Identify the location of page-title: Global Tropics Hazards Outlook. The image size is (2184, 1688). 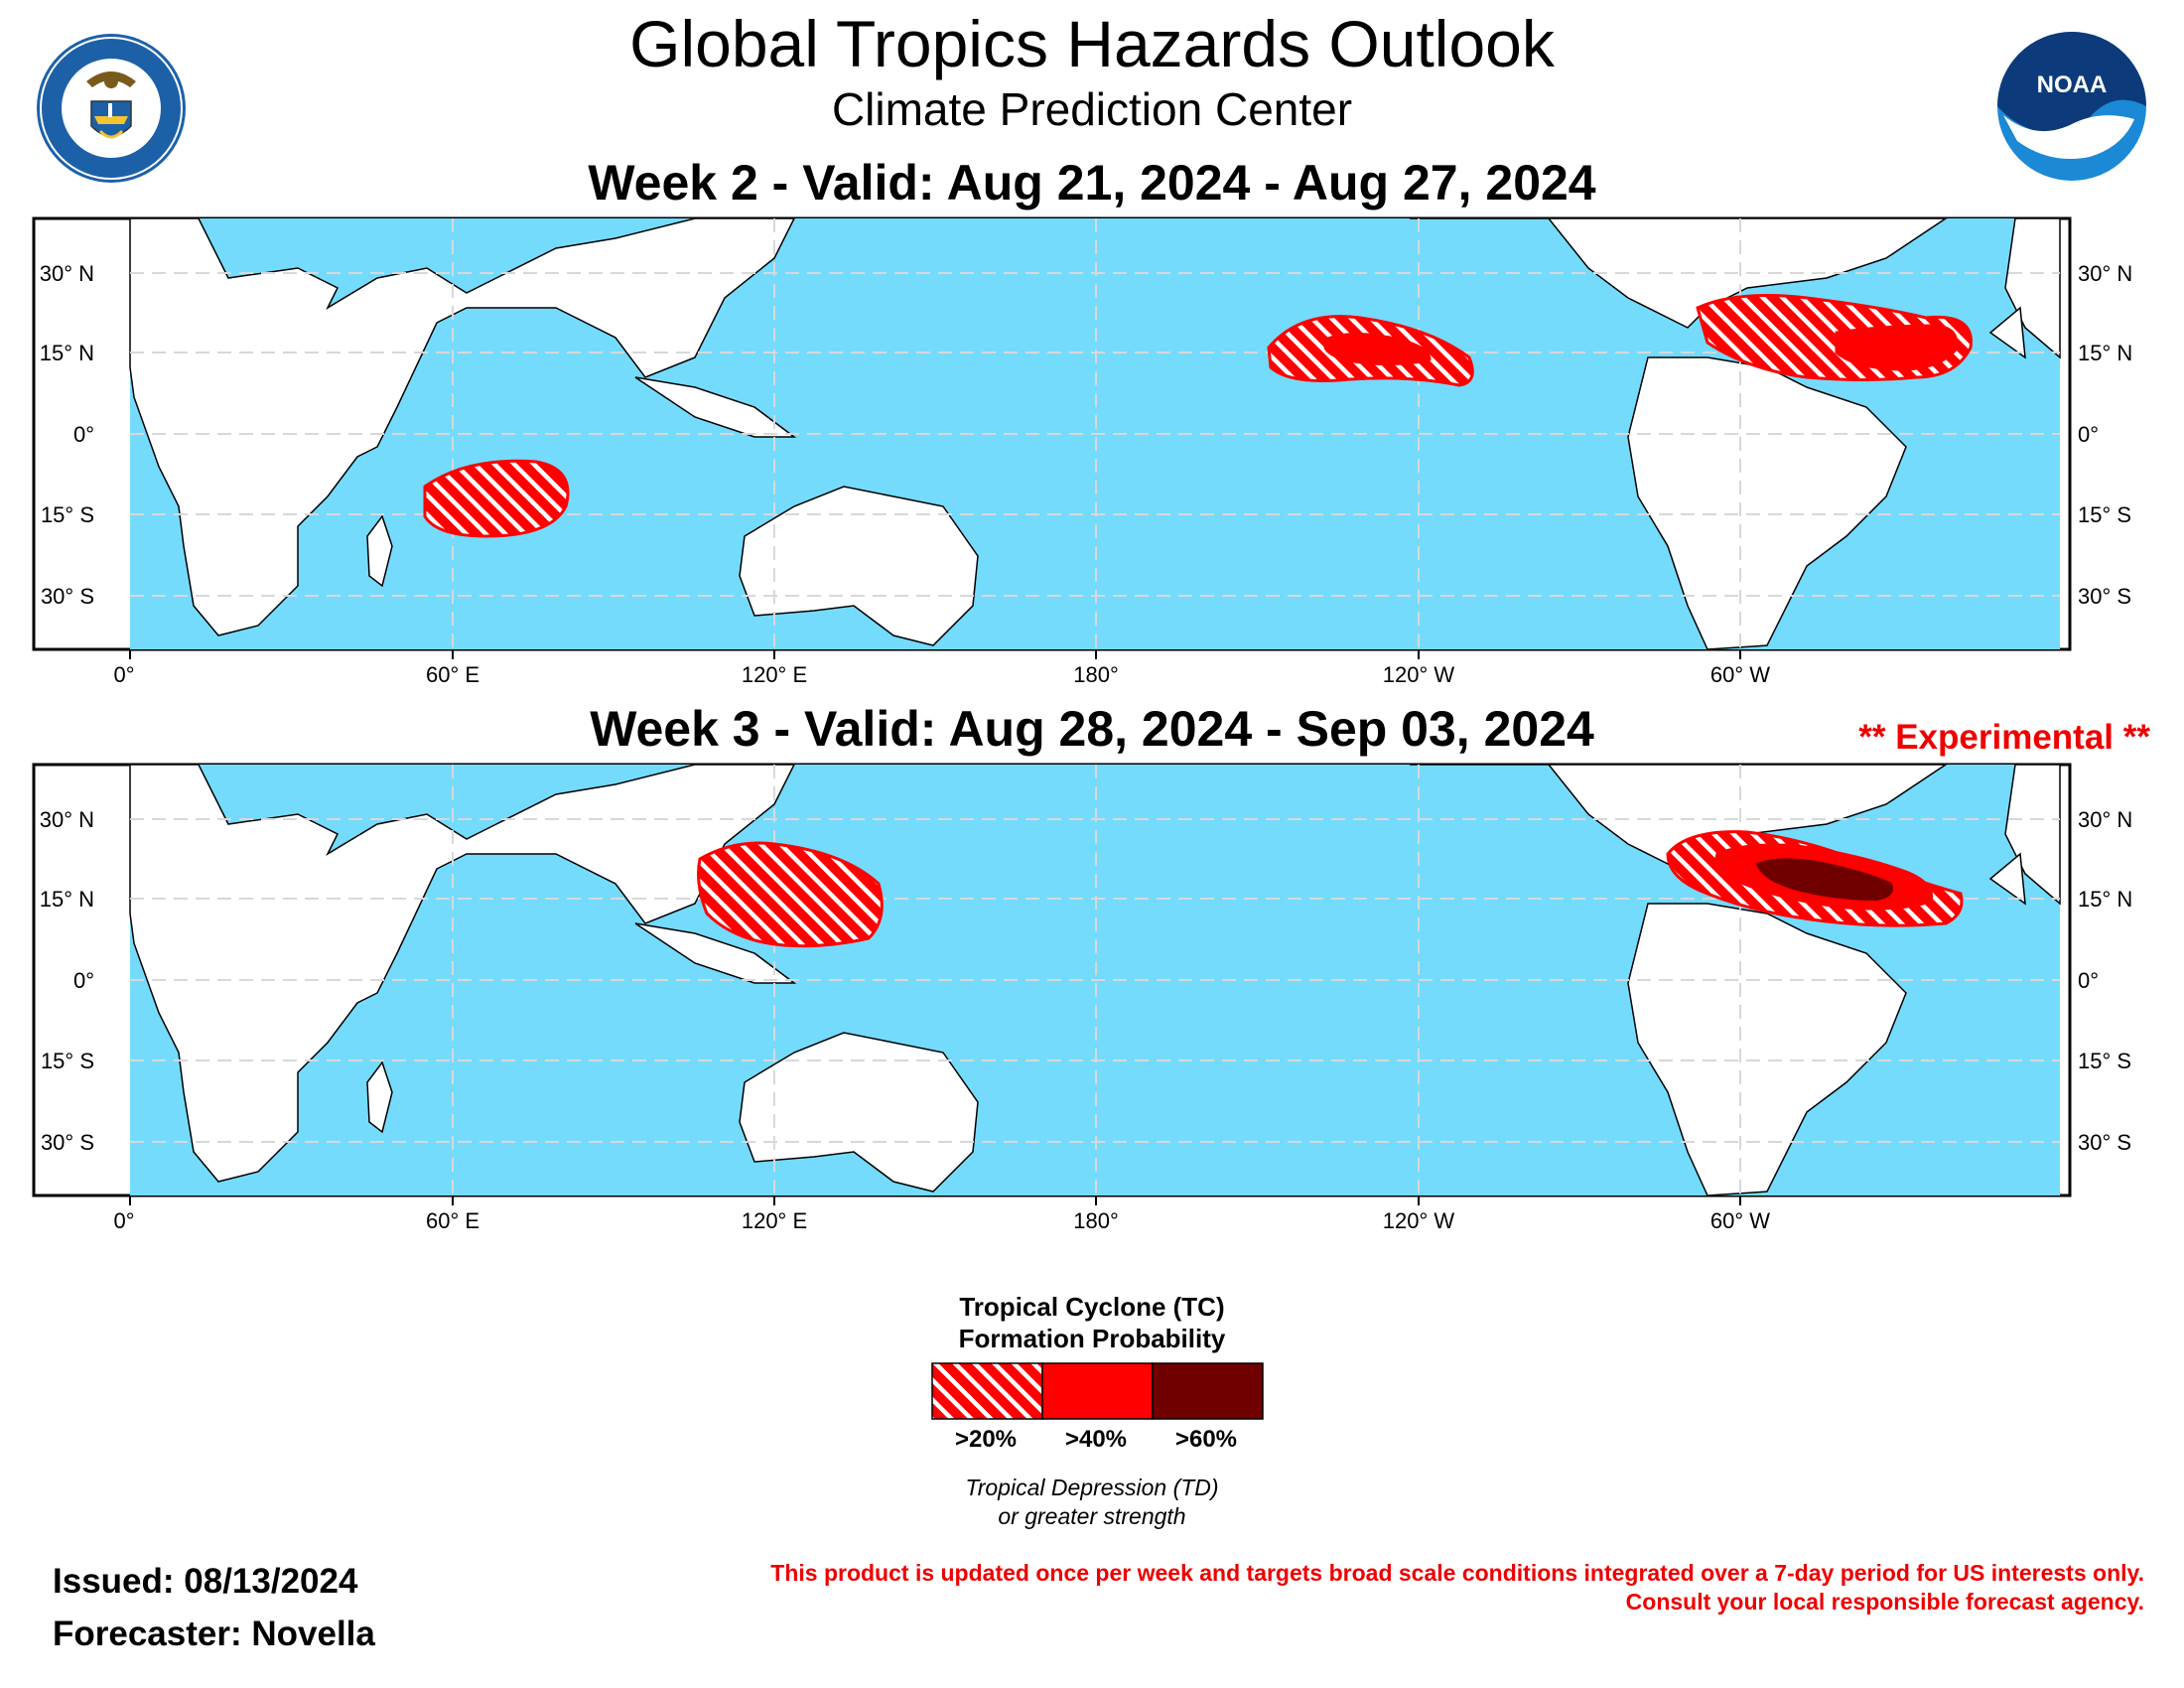
(1092, 43).